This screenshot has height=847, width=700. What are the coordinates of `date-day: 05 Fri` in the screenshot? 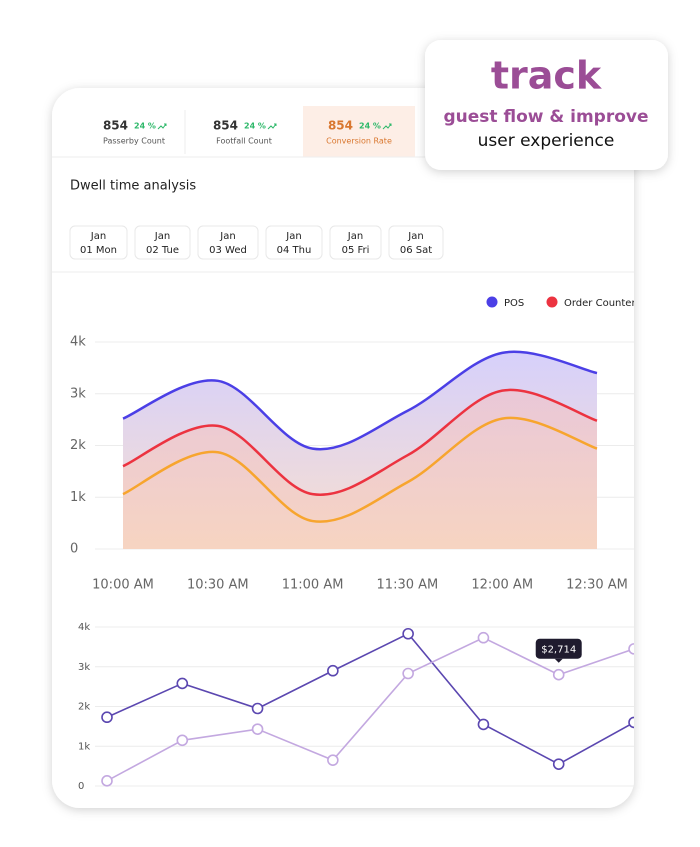 It's located at (356, 250).